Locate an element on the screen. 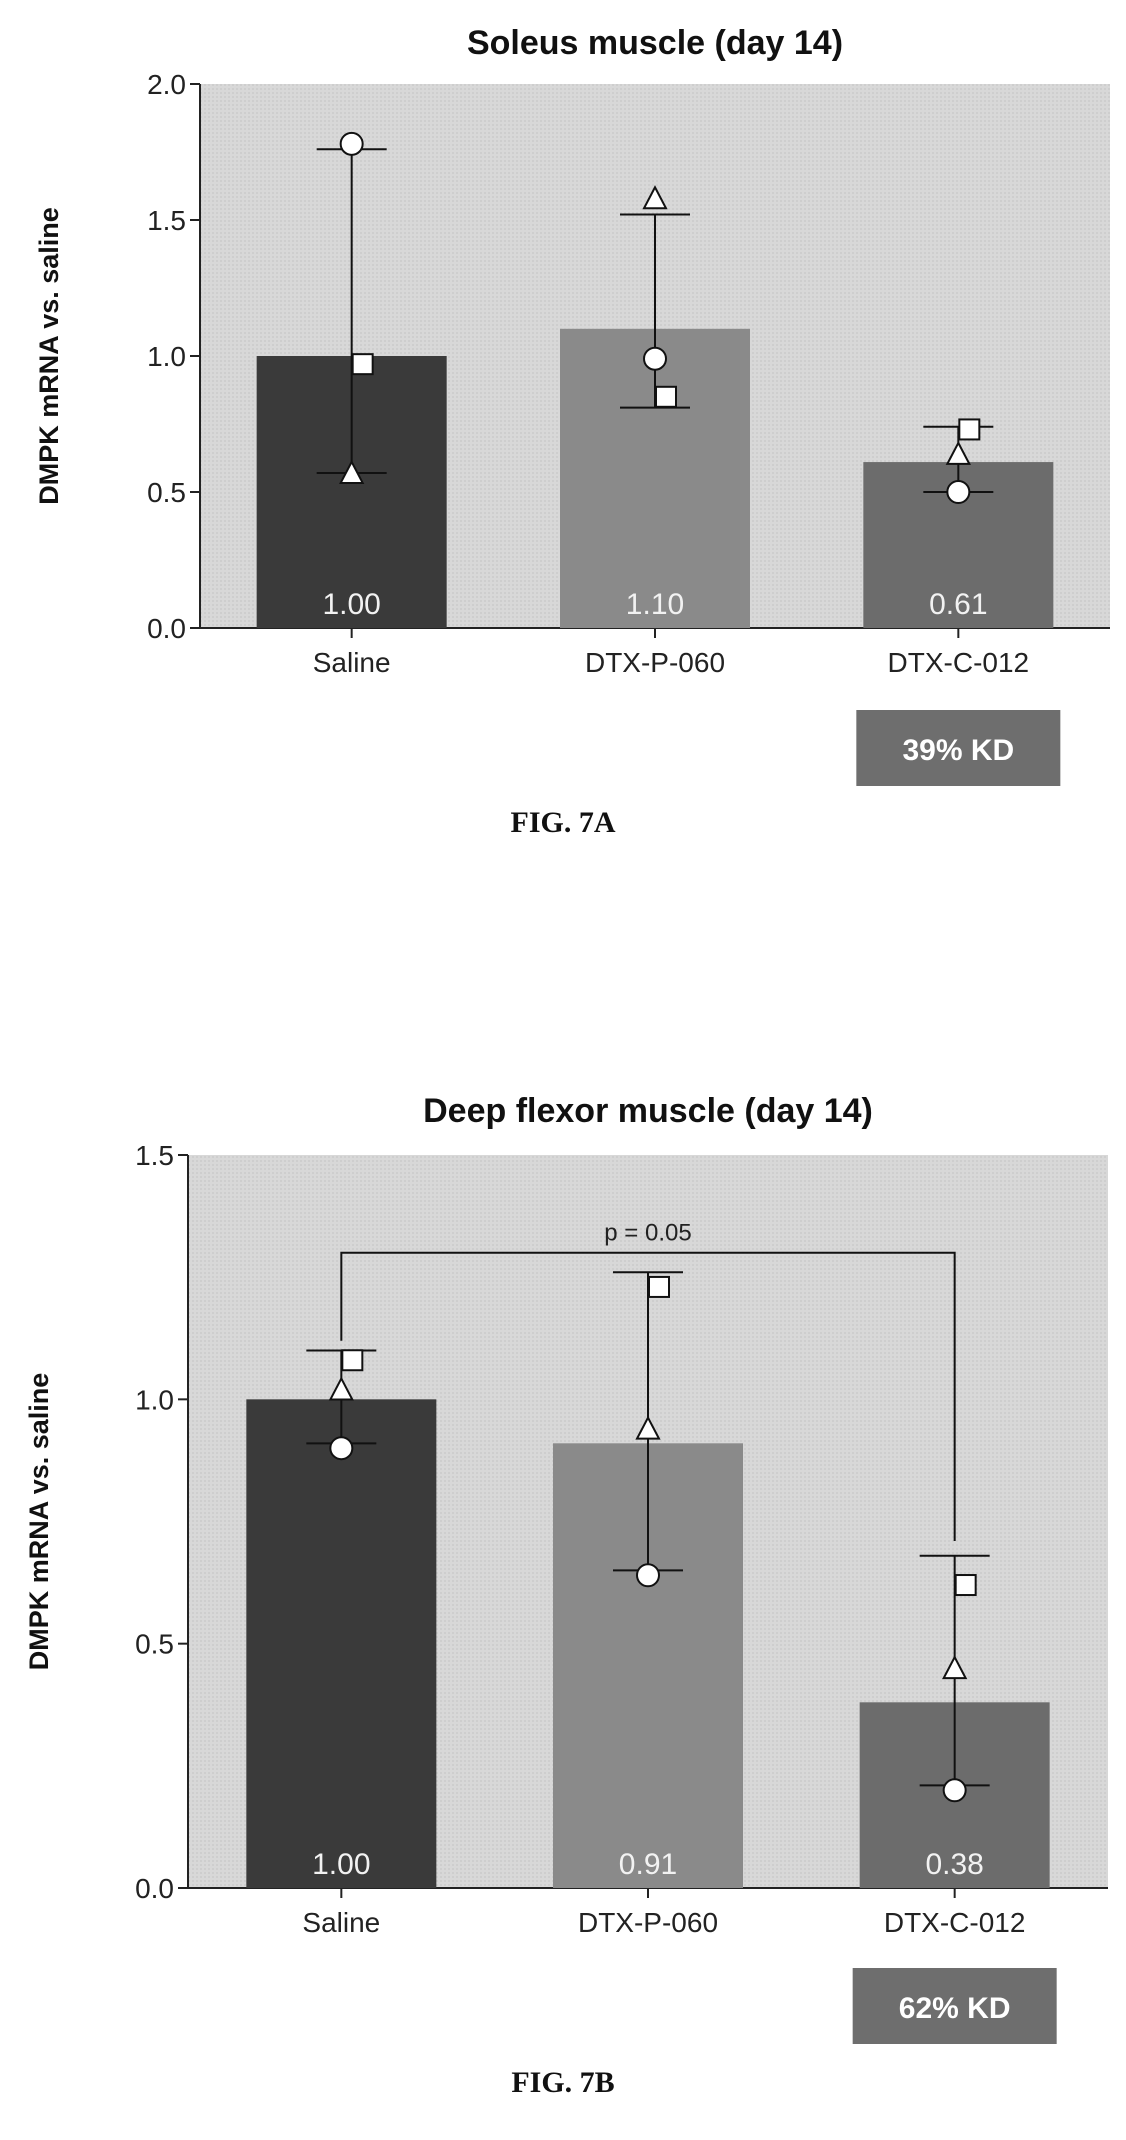 Image resolution: width=1126 pixels, height=2140 pixels. bar-value-label: 1.10 is located at coordinates (655, 604).